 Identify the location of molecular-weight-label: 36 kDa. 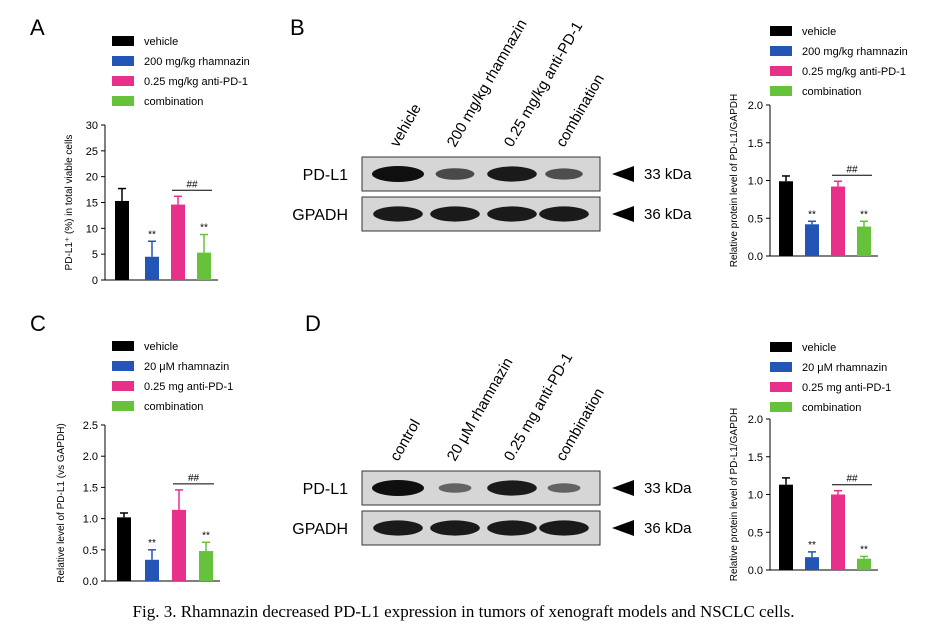
(668, 214).